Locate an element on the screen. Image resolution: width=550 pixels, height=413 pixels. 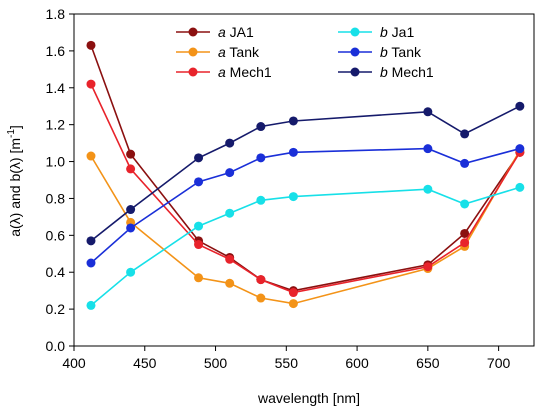
y-tick-label: 0.6 is located at coordinates (56, 235).